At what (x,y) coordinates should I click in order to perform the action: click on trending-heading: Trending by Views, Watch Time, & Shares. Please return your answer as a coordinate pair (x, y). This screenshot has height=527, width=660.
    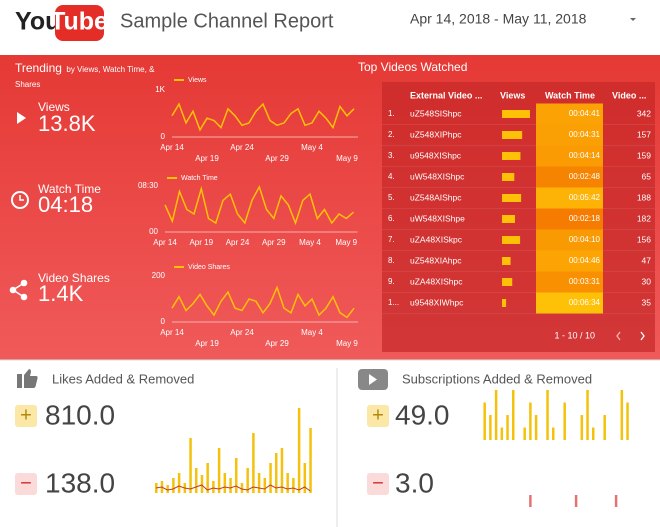
    Looking at the image, I should click on (95, 76).